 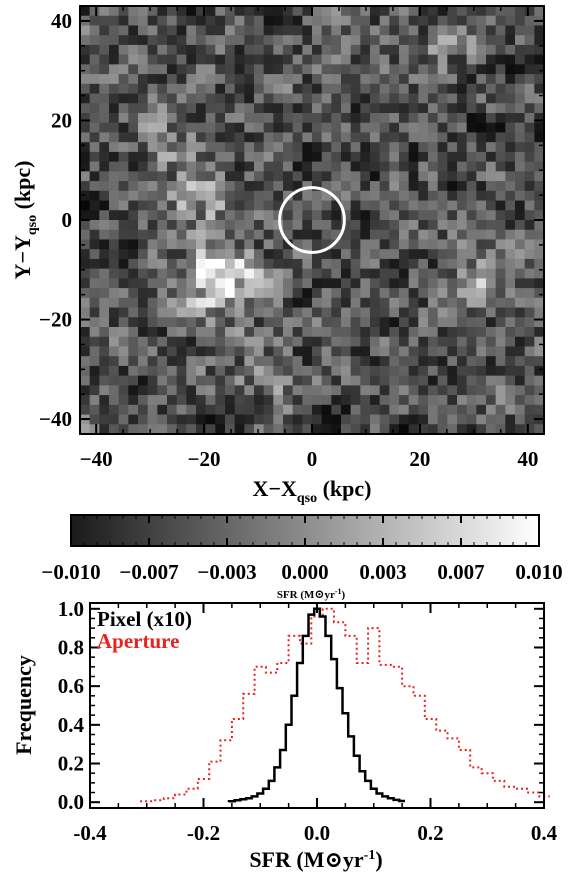 What do you see at coordinates (311, 594) in the screenshot?
I see `colorbar-label: SFR (M⊙yr-1)` at bounding box center [311, 594].